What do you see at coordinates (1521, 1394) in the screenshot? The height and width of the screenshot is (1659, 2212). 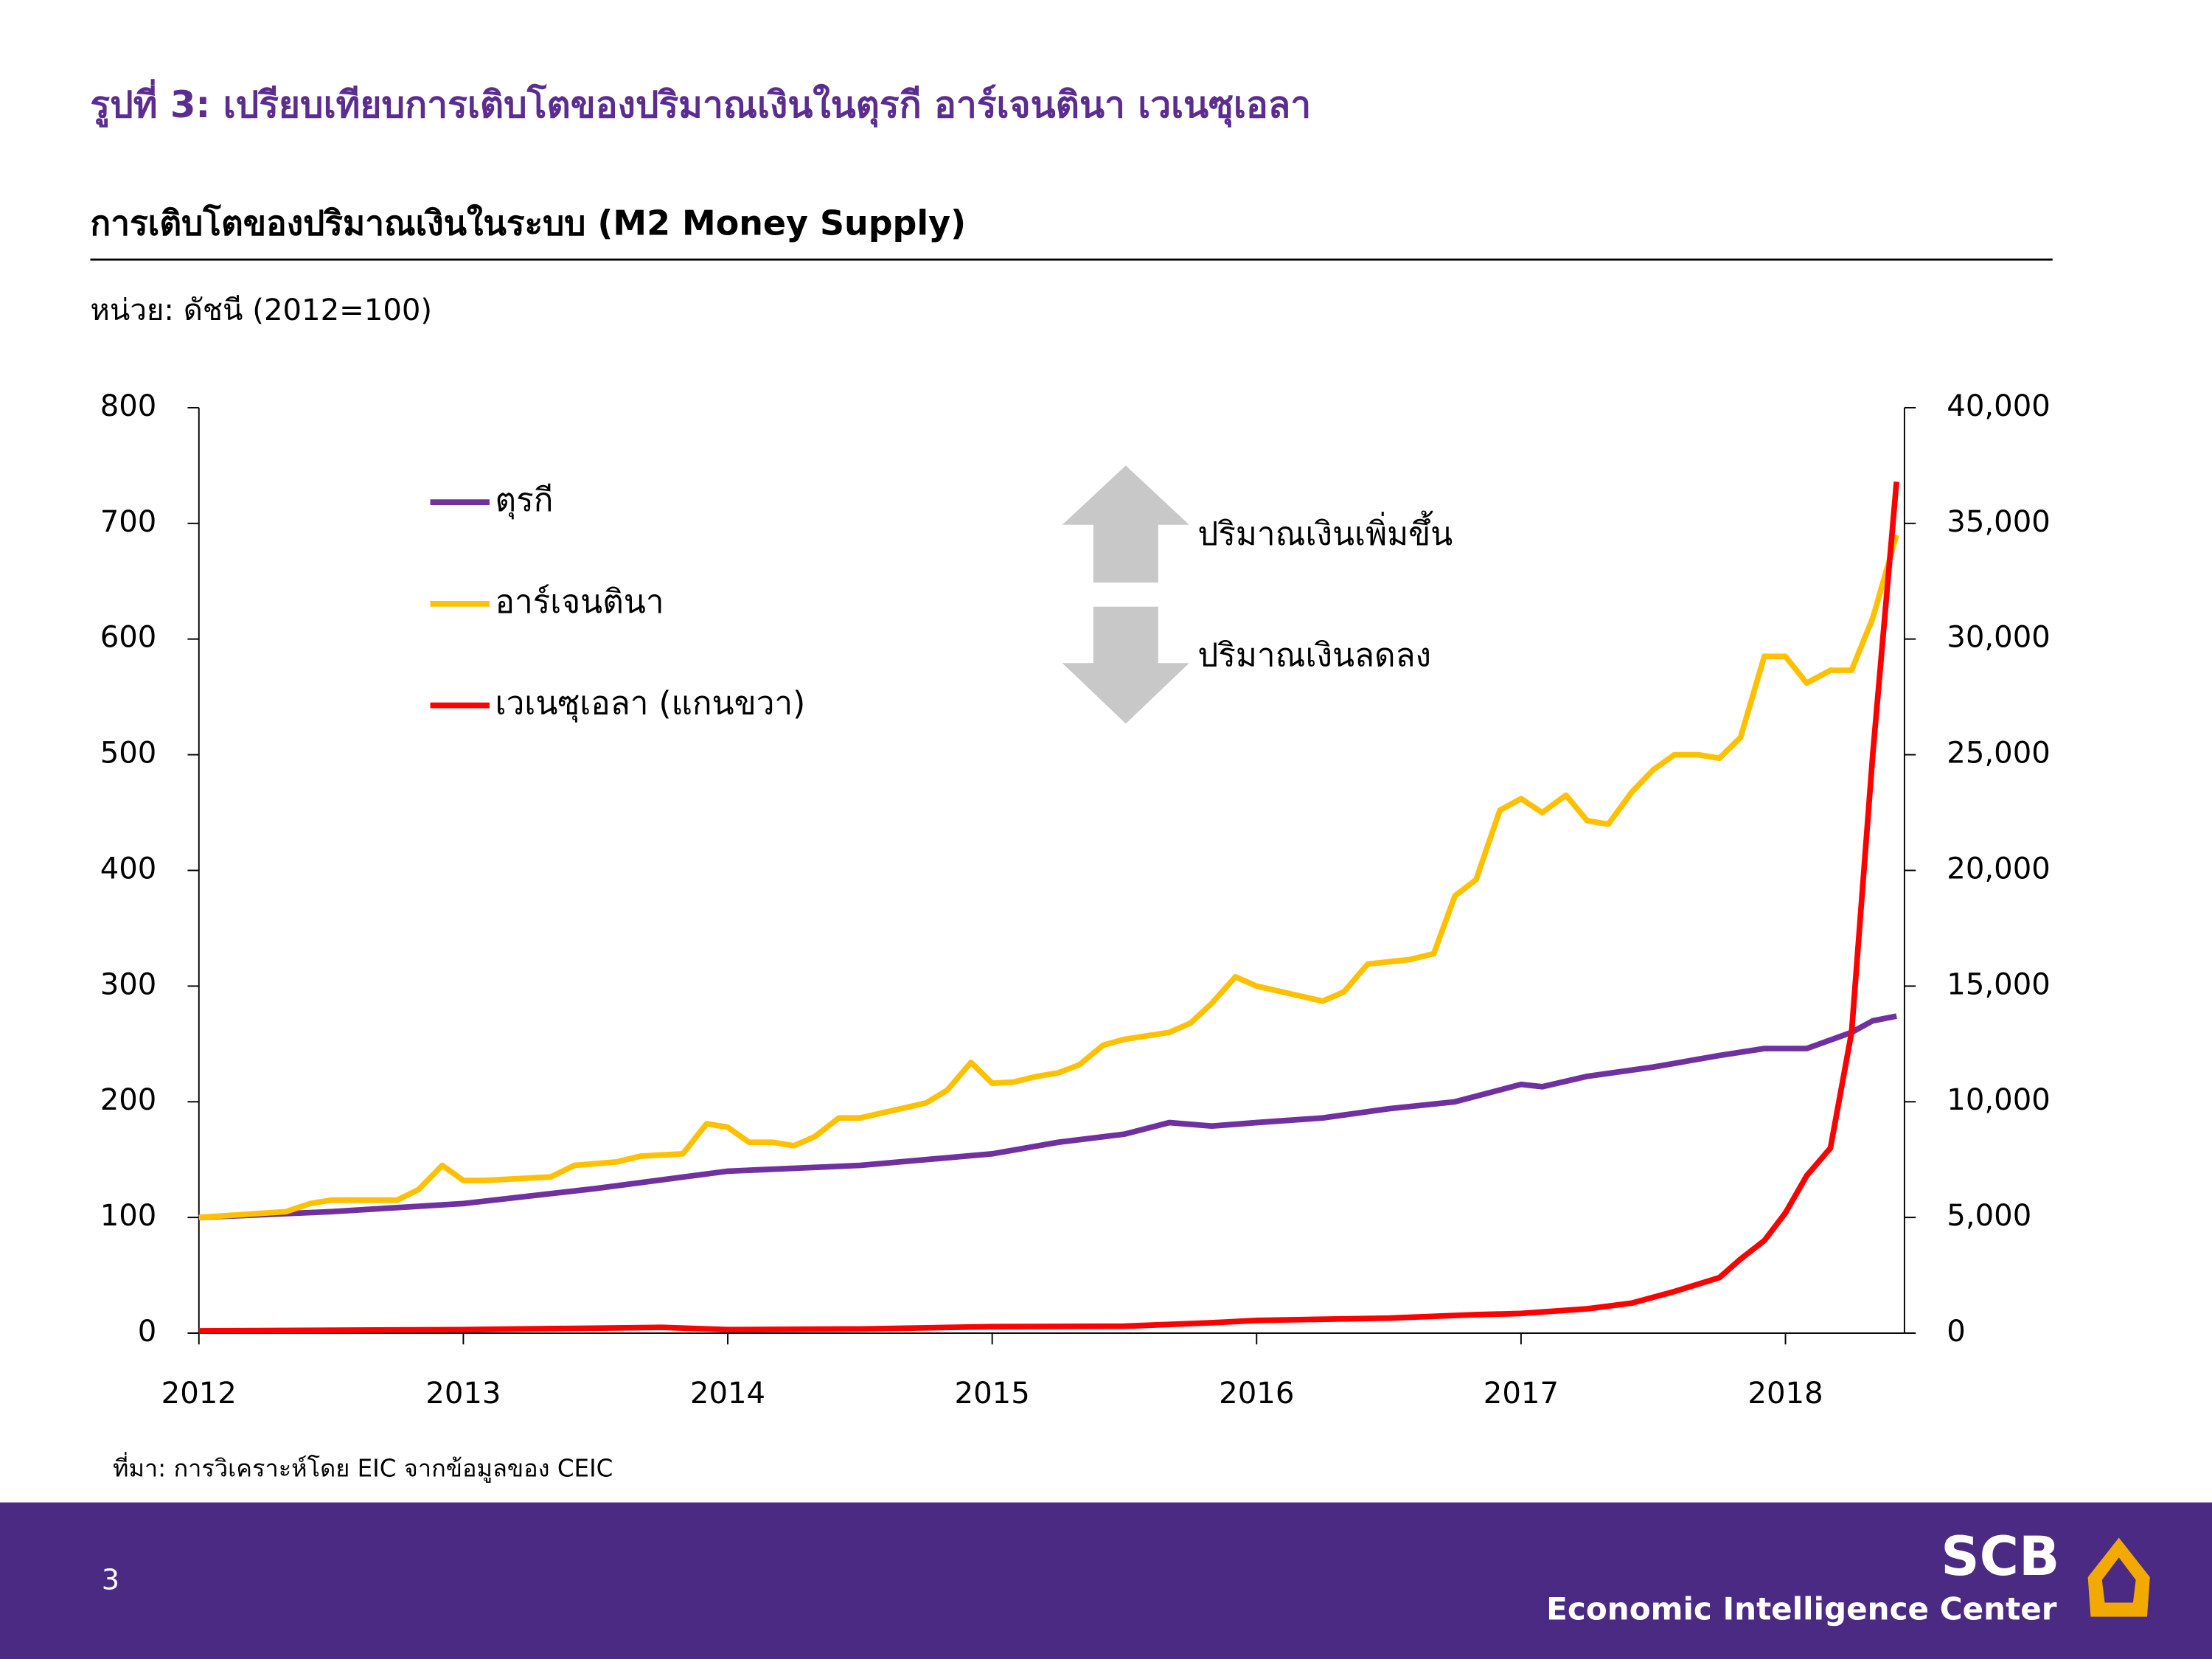 I see `x-tick-label: 2017` at bounding box center [1521, 1394].